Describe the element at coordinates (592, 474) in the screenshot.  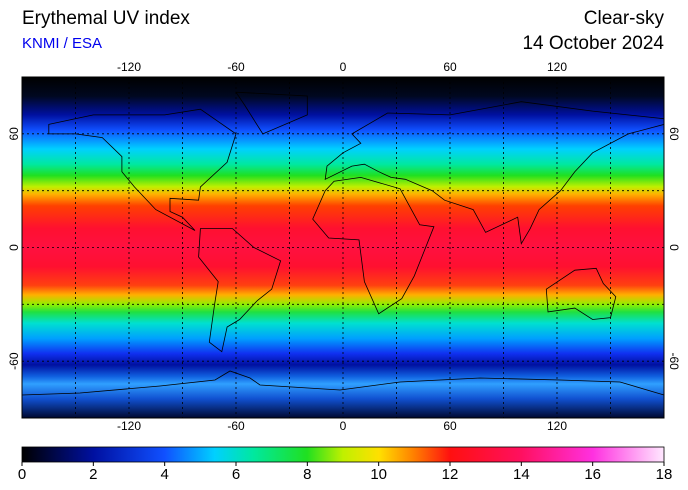
I see `colorbar-tick-label: 16` at that location.